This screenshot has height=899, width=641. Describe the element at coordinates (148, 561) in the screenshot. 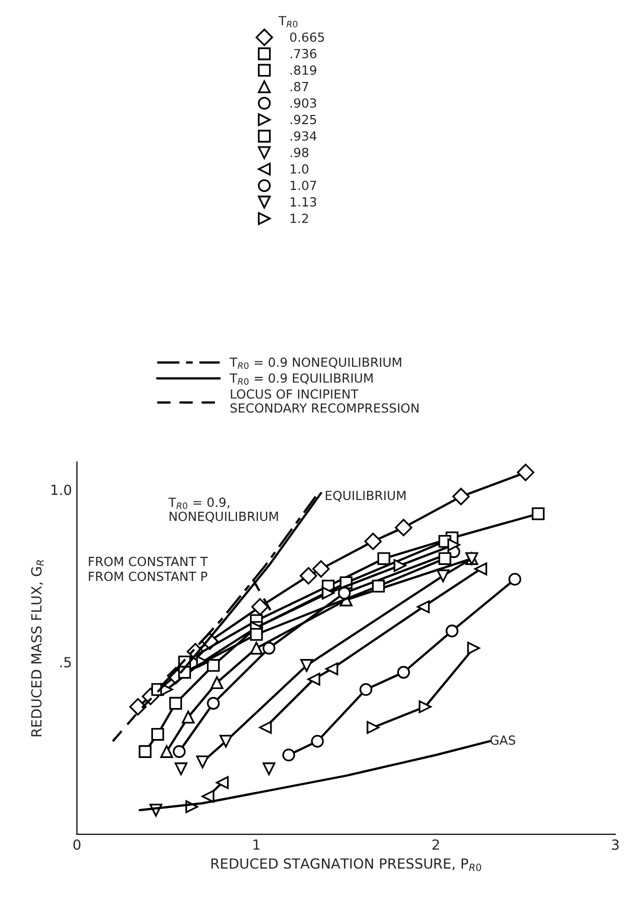

I see `annotation: FROM CONSTANT T` at that location.